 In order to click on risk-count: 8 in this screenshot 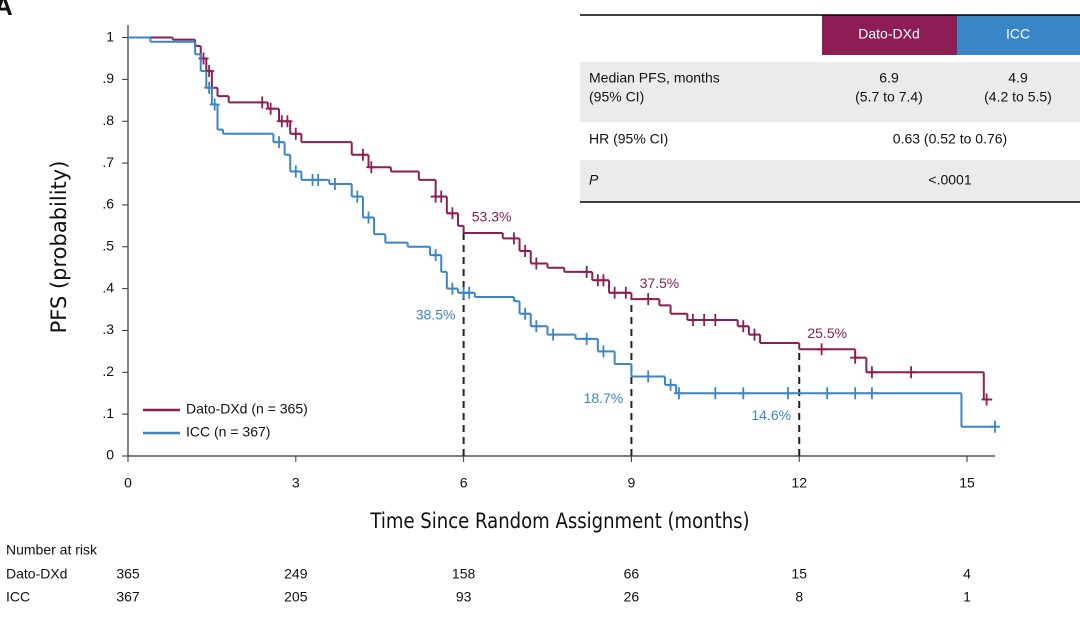, I will do `click(799, 597)`.